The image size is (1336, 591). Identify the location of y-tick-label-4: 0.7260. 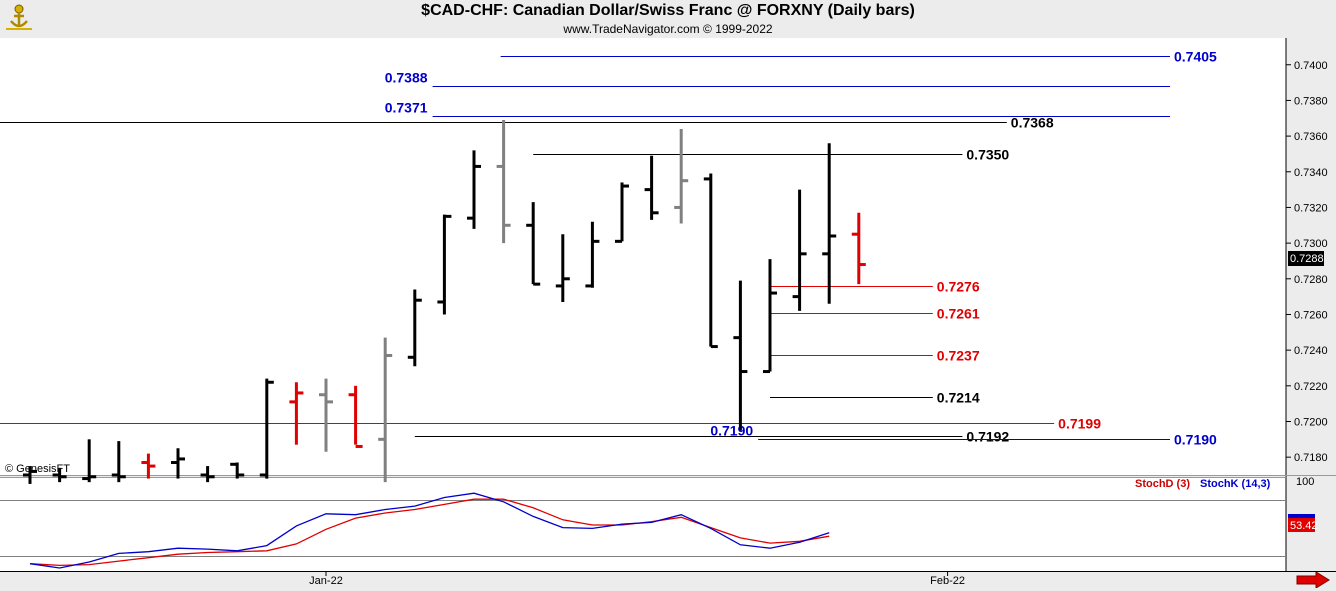
(1311, 315).